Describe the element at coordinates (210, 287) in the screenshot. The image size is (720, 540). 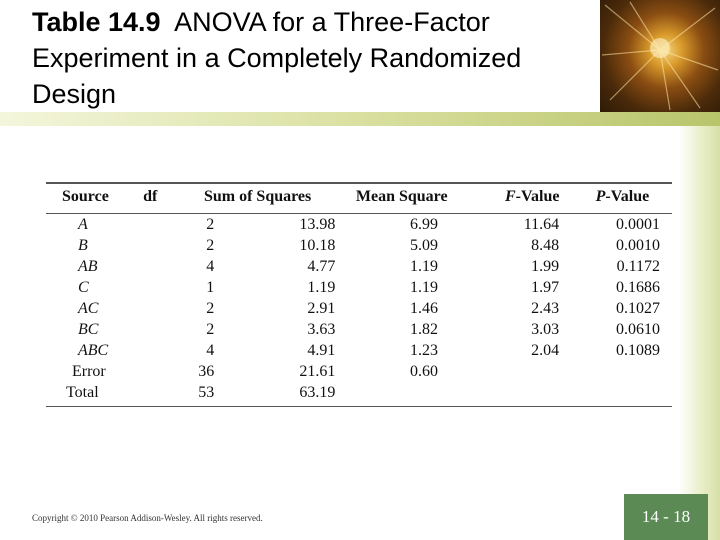
I see `cell-df: 1` at that location.